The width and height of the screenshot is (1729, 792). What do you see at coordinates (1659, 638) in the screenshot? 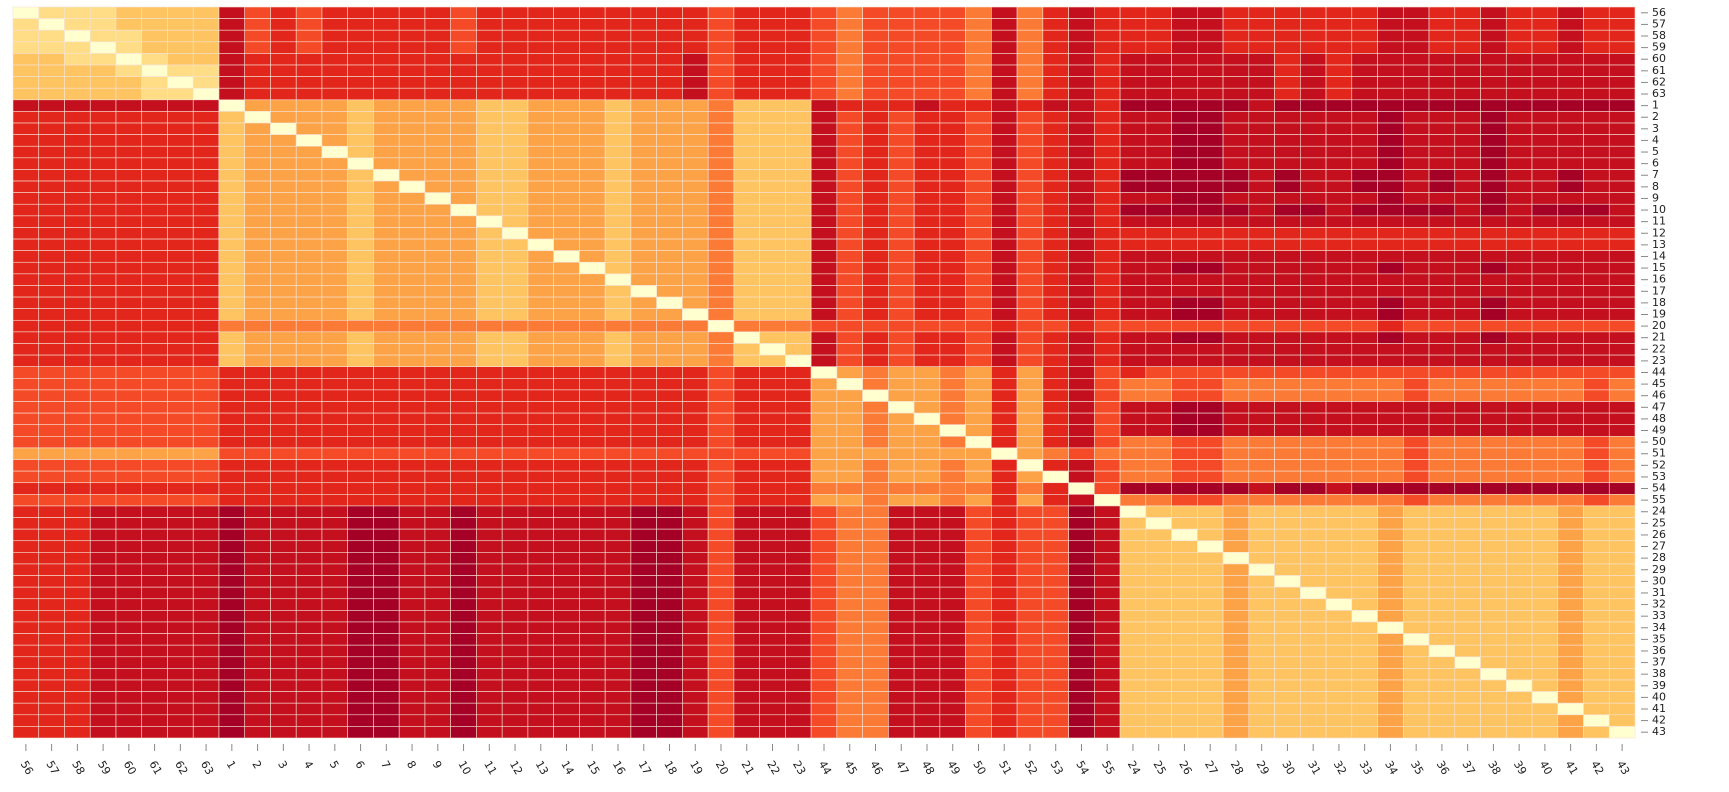
I see `y-tick-label: 35` at bounding box center [1659, 638].